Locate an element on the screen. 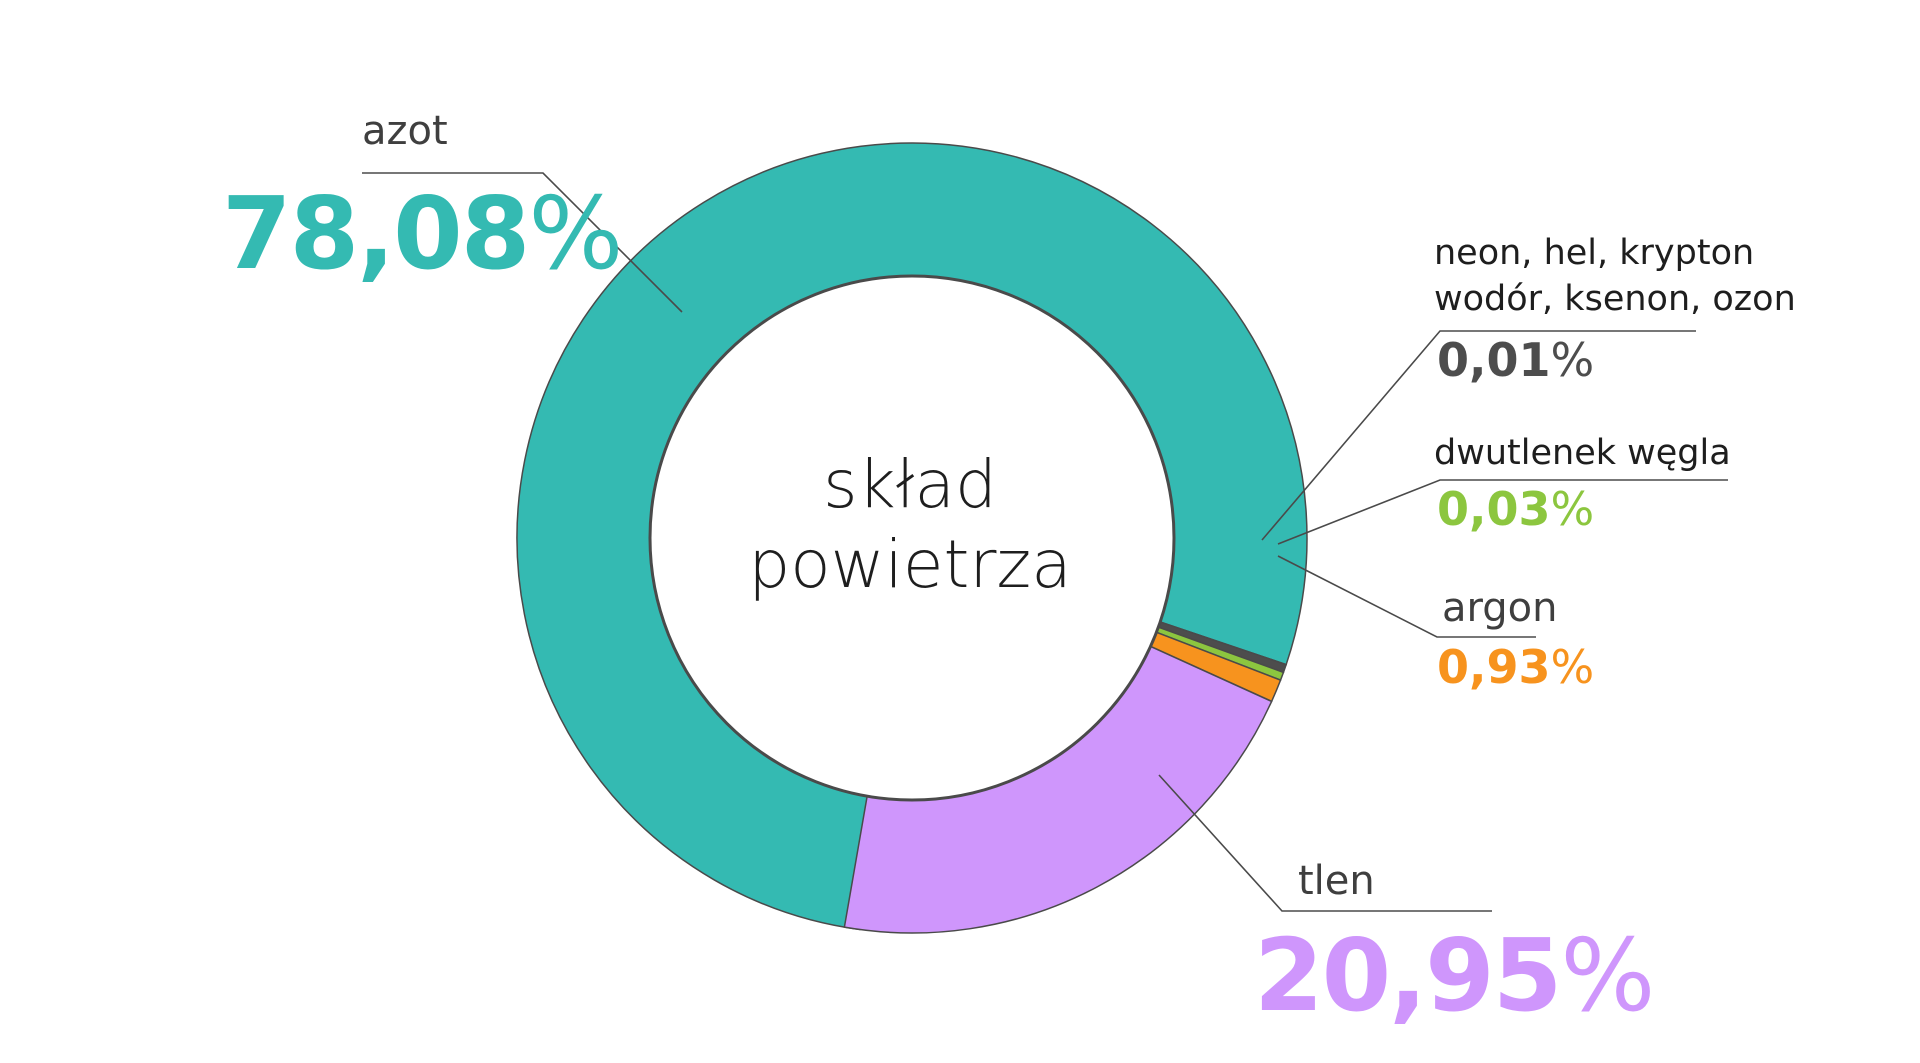  value-number: 78,08 is located at coordinates (376, 233).